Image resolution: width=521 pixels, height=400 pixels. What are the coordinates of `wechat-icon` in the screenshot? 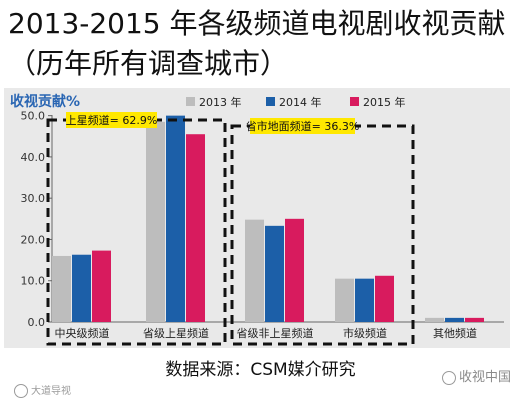 It's located at (448, 377).